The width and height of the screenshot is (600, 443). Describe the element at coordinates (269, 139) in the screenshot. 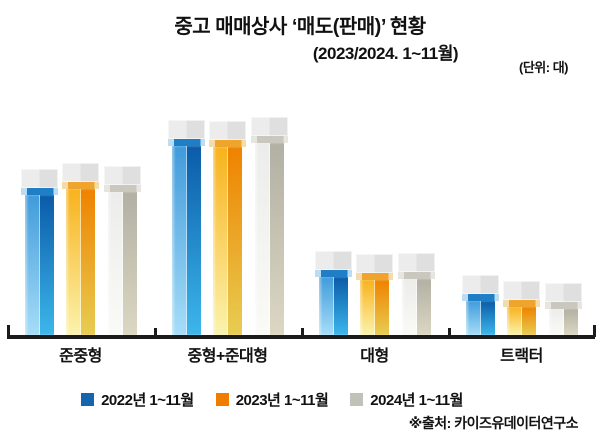

I see `bar-mid-plus-semi-large-2024-stripe` at that location.